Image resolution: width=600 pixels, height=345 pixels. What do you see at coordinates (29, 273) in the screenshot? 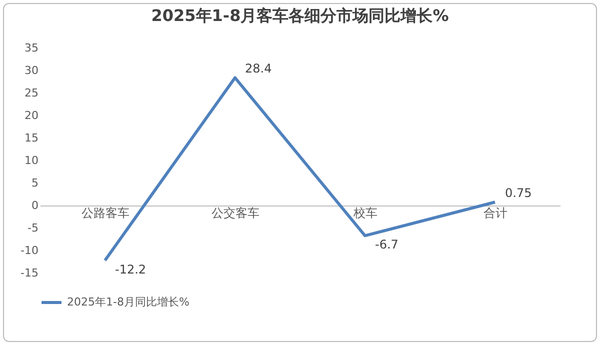
I see `y-tick-label: -15` at bounding box center [29, 273].